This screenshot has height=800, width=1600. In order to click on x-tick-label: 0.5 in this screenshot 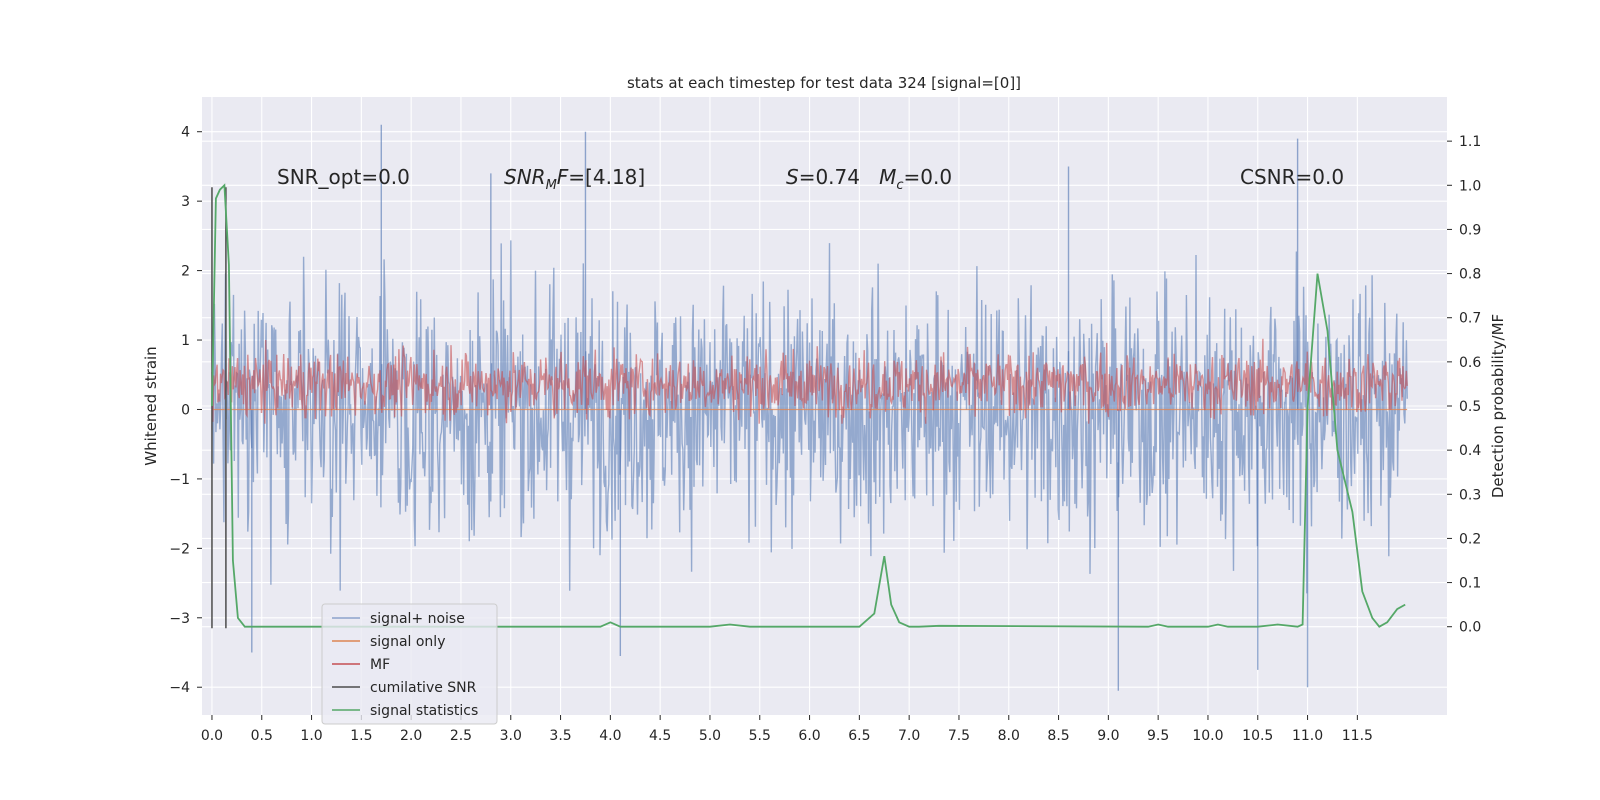, I will do `click(262, 736)`.